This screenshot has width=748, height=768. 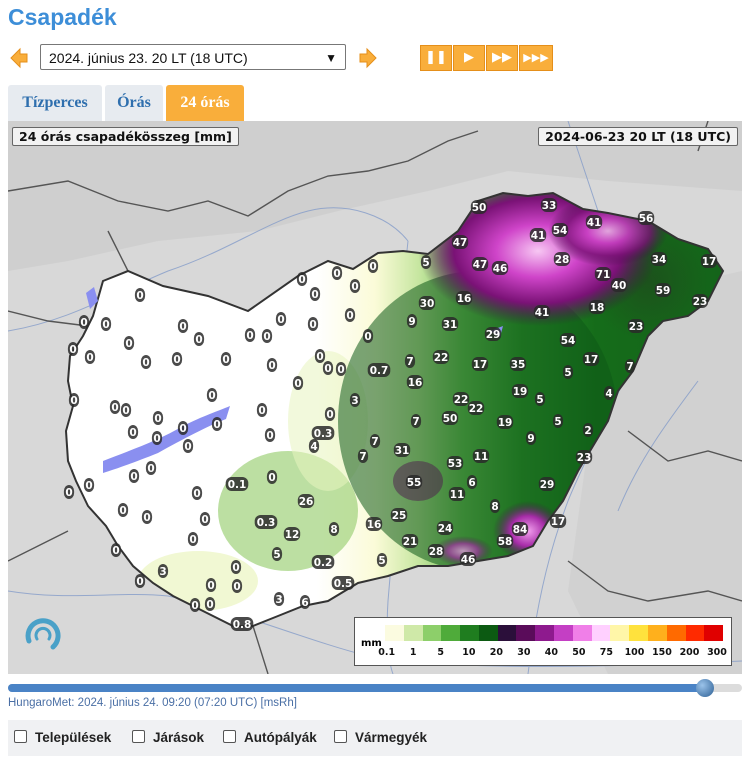 I want to click on svg-text: 46, so click(x=468, y=560).